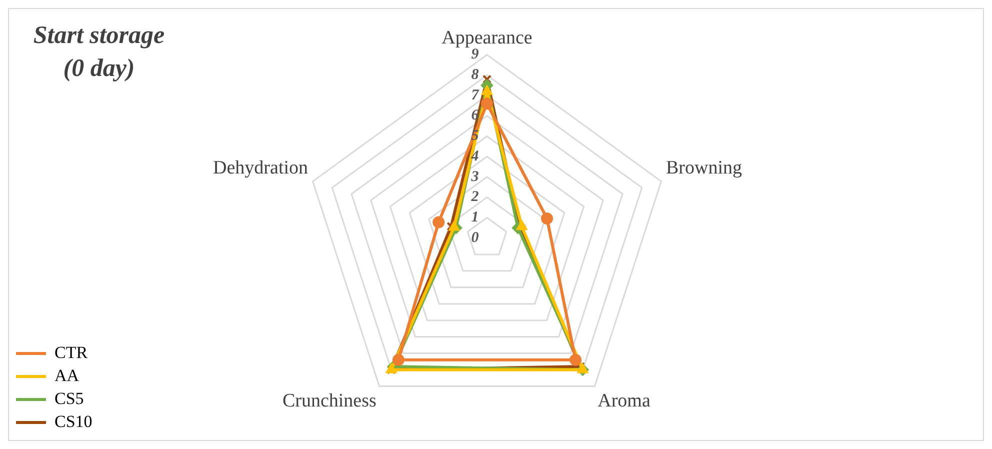  What do you see at coordinates (99, 52) in the screenshot?
I see `chart-title: Start storage (0 day)` at bounding box center [99, 52].